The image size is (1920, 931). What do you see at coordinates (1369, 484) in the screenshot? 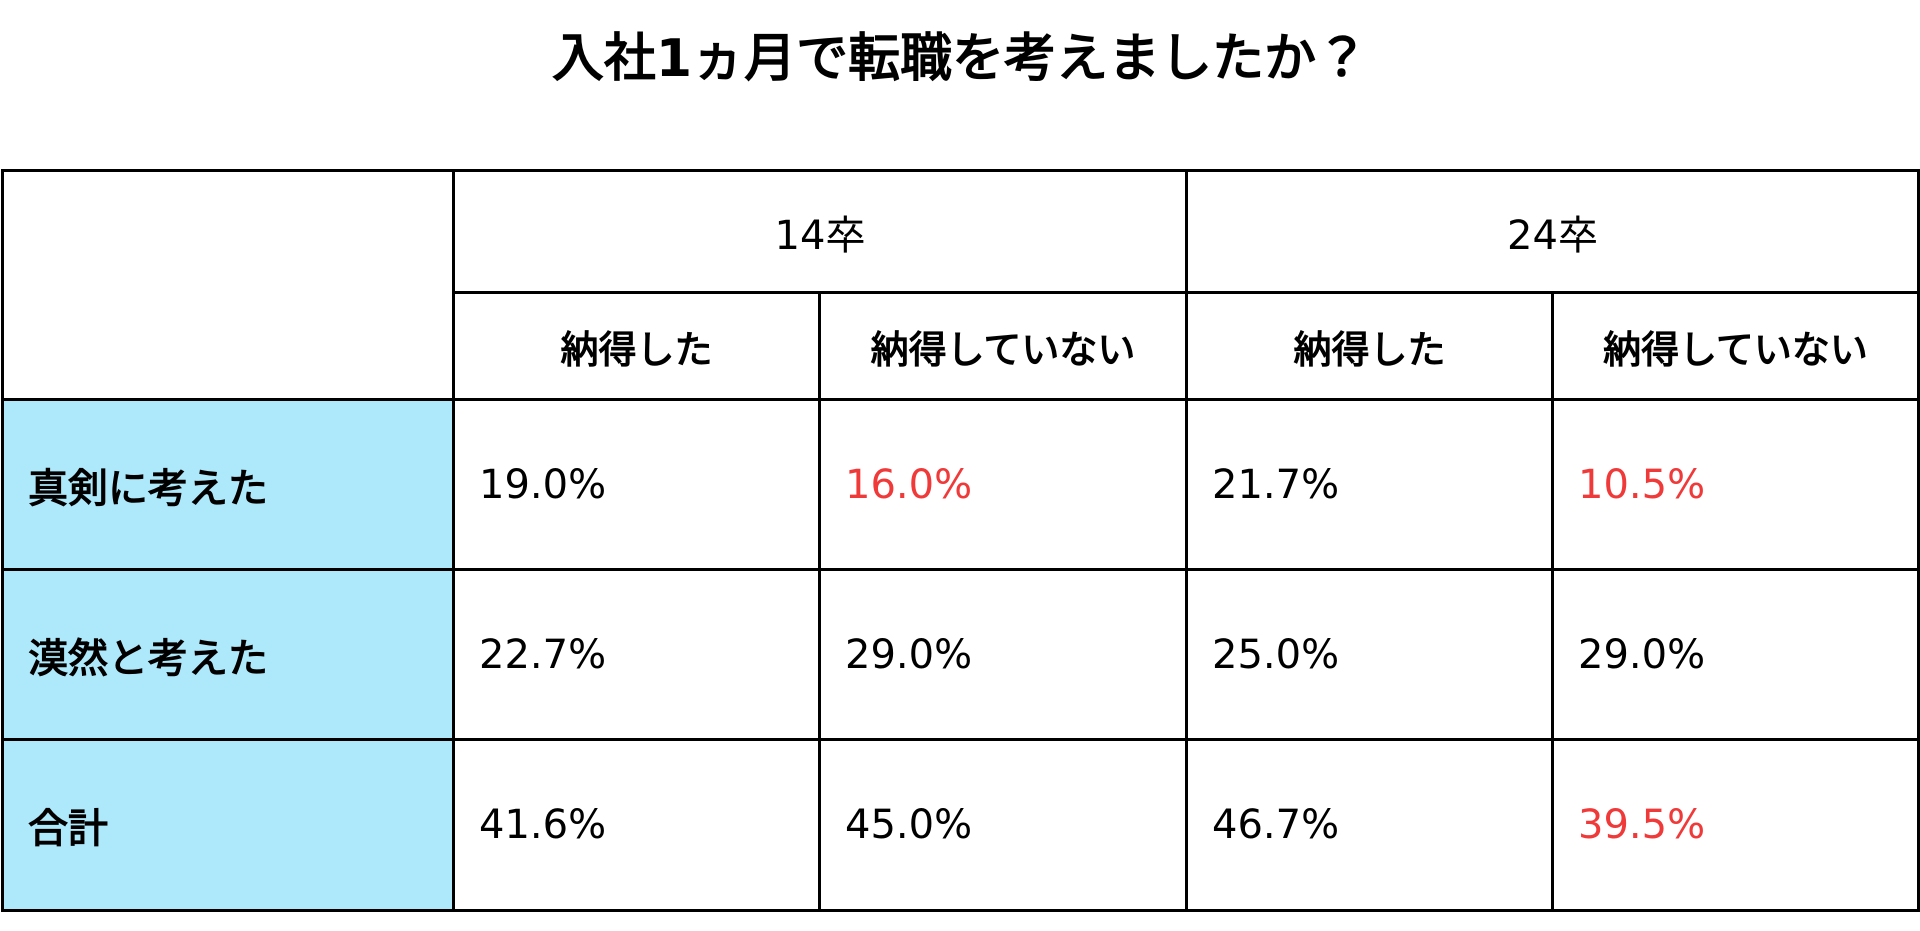
I see `value-cell: 21.7%` at bounding box center [1369, 484].